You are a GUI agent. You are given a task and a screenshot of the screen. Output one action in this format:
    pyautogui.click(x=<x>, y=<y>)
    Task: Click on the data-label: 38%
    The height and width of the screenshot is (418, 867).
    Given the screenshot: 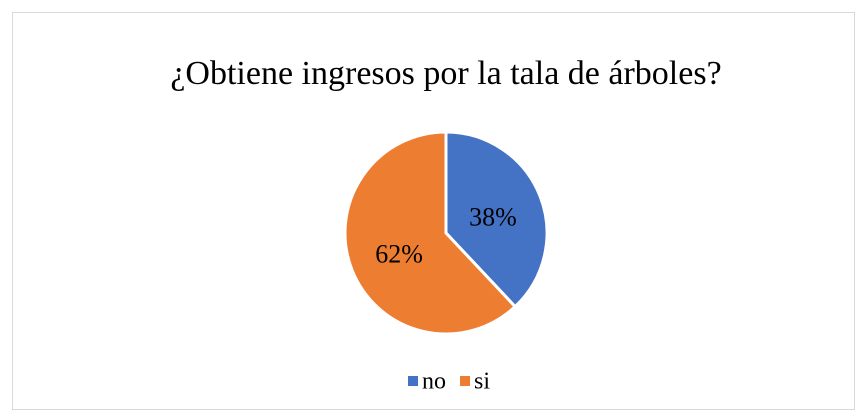 What is the action you would take?
    pyautogui.click(x=493, y=216)
    